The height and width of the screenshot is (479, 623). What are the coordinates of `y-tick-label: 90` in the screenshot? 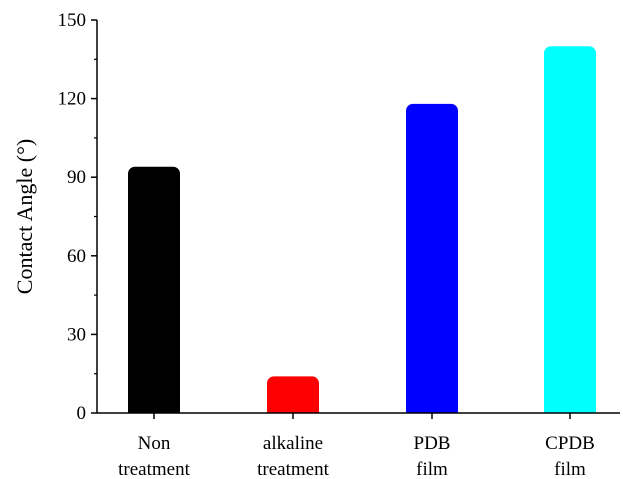 It's located at (76, 177).